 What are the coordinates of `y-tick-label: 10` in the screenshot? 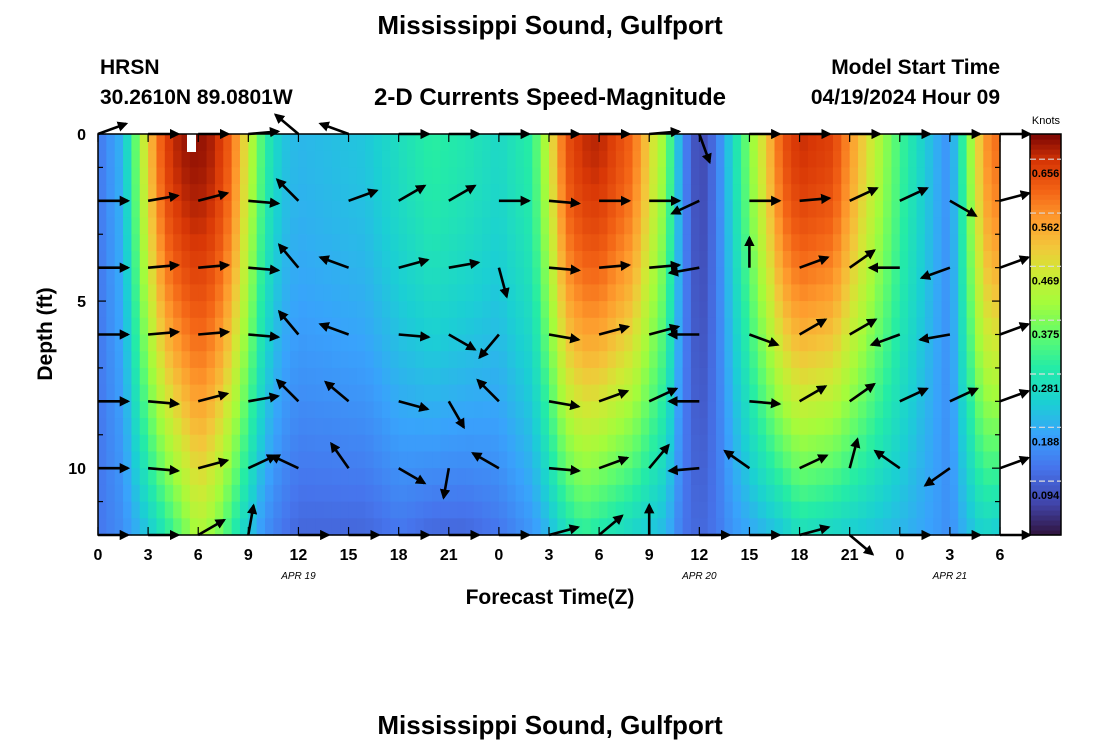 It's located at (77, 469).